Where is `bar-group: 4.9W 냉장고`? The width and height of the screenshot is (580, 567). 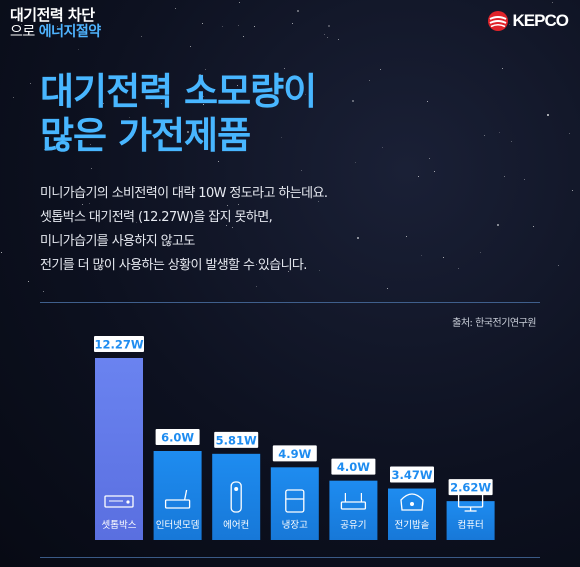 bar-group: 4.9W 냉장고 is located at coordinates (294, 492).